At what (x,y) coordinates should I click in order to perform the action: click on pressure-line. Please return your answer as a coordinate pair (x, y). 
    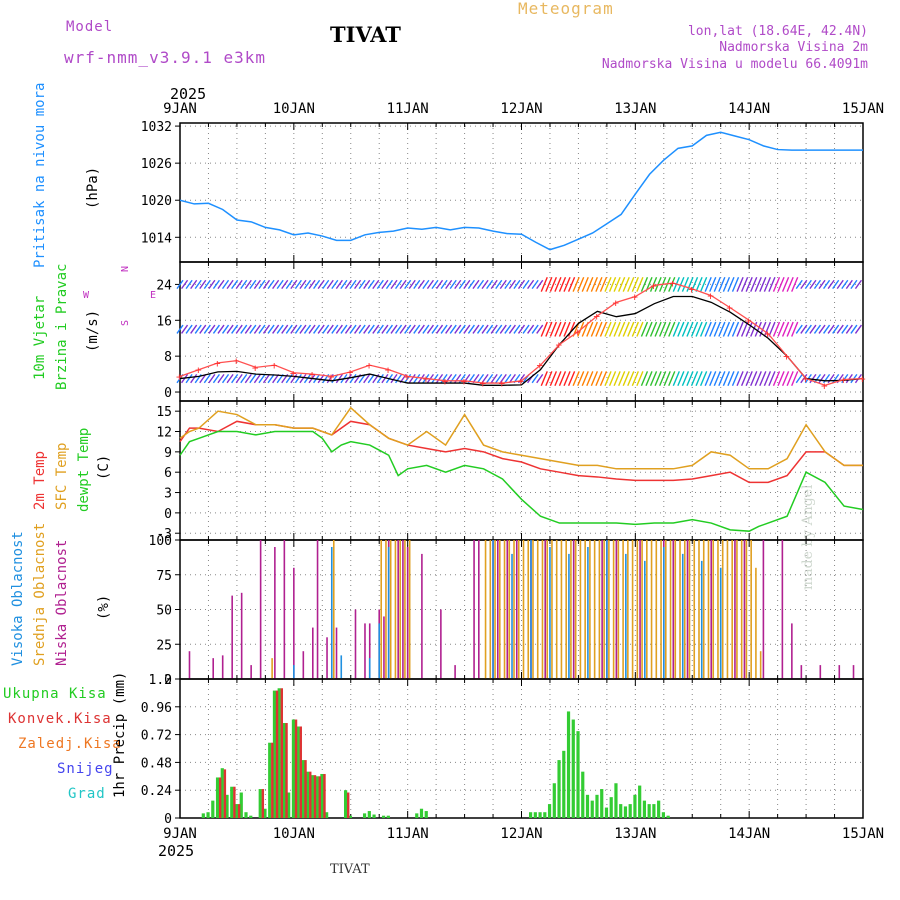
    Looking at the image, I should click on (521, 191).